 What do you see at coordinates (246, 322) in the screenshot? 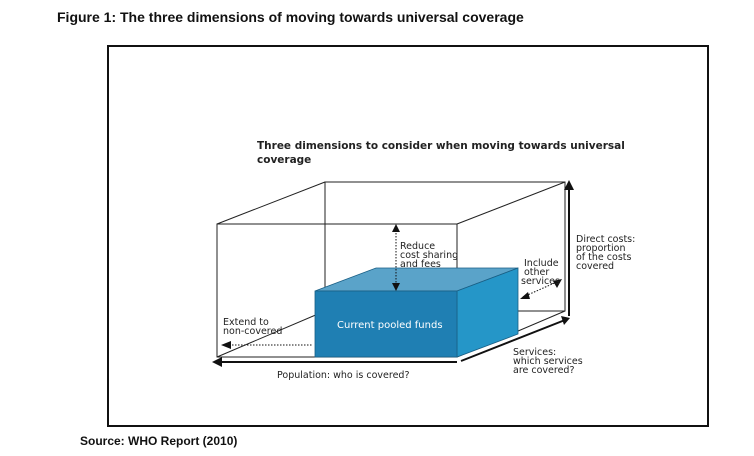
I see `extend-label-line-1: Extend to` at bounding box center [246, 322].